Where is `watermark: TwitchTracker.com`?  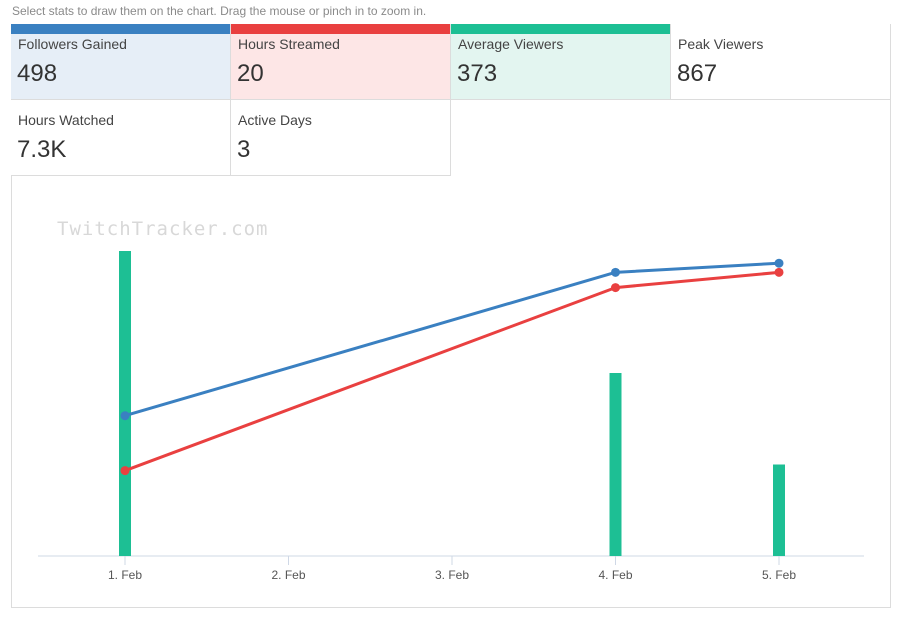 watermark: TwitchTracker.com is located at coordinates (162, 229).